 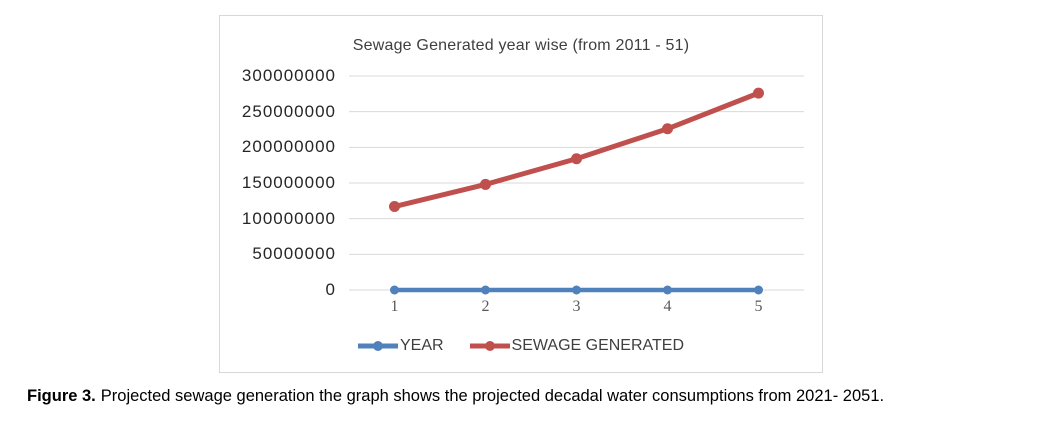 I want to click on y-axis-tick-label: 250000000, so click(x=288, y=111).